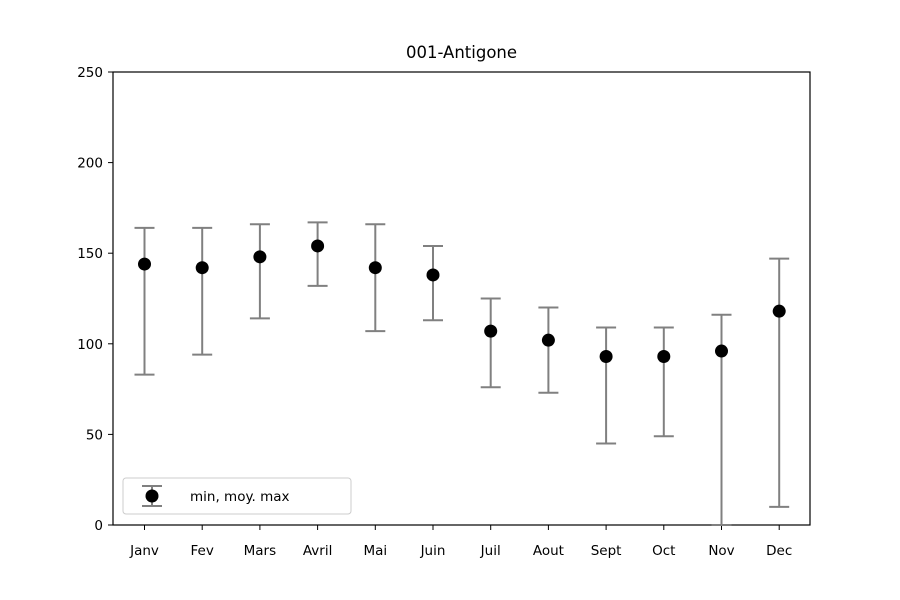  I want to click on y-tick-label: 100, so click(90, 345).